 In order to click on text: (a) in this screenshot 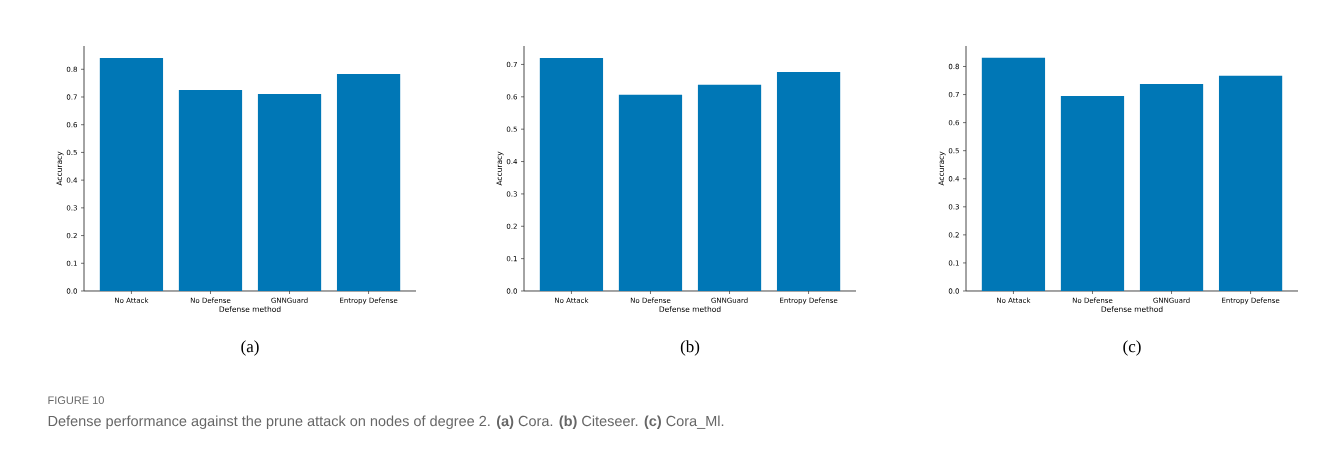, I will do `click(250, 348)`.